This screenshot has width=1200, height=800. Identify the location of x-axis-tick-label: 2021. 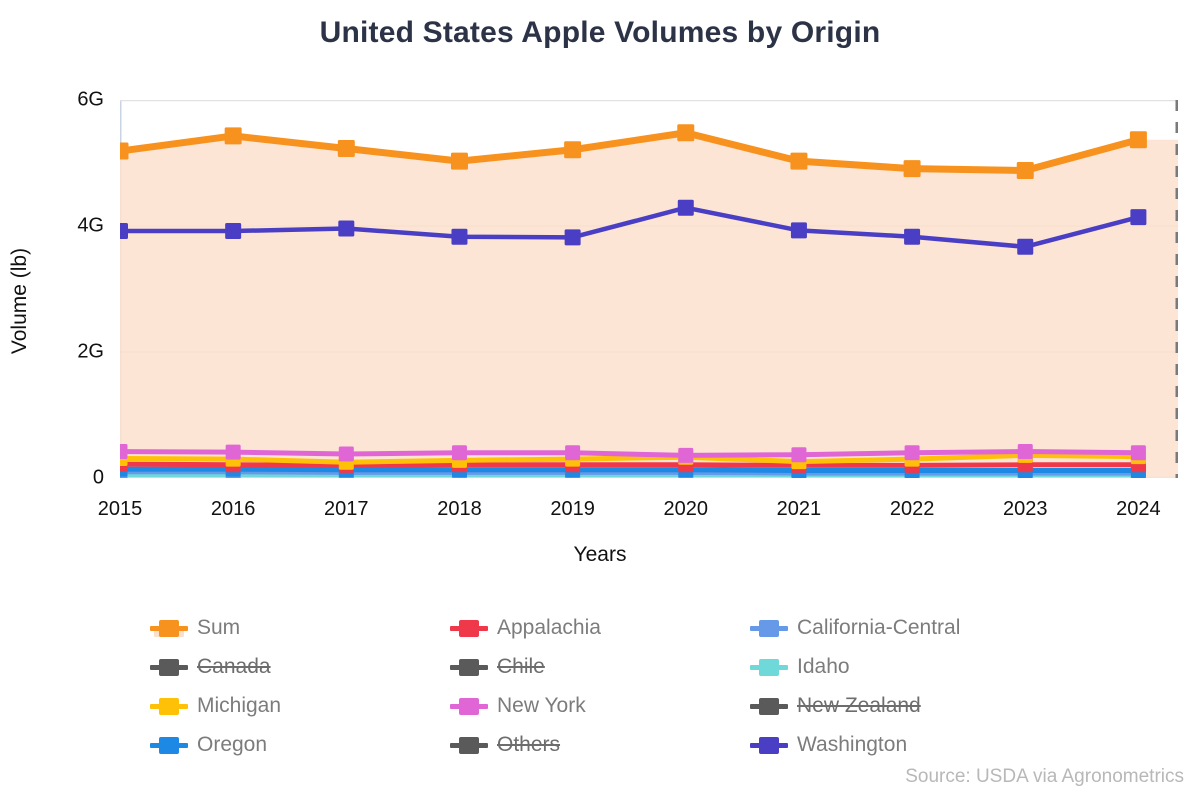
(799, 509).